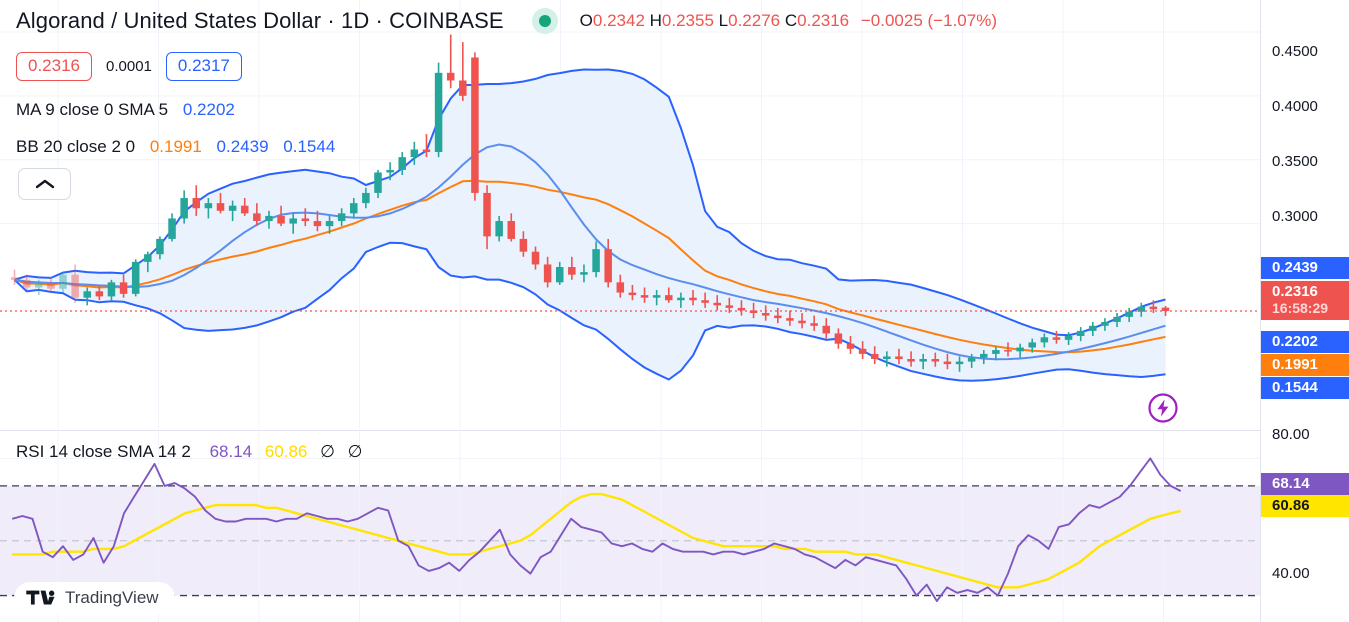 This screenshot has width=1349, height=622. What do you see at coordinates (1163, 408) in the screenshot?
I see `alert-lightning-icon` at bounding box center [1163, 408].